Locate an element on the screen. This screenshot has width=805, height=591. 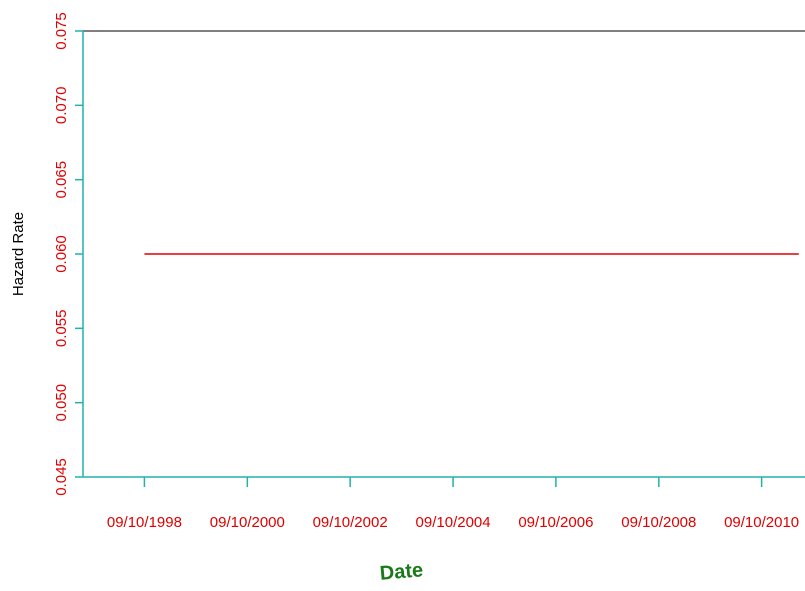
x-tick-label: 09/10/2006 is located at coordinates (555, 522).